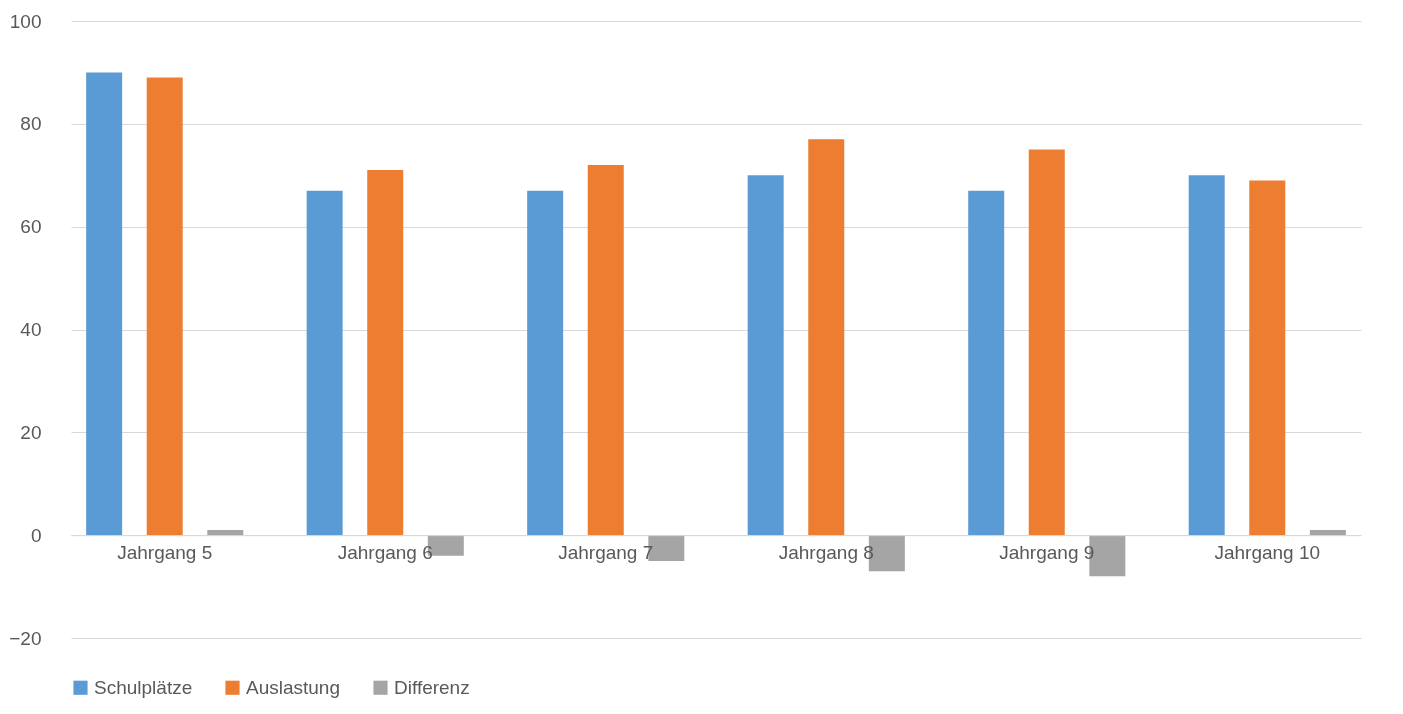  What do you see at coordinates (826, 552) in the screenshot?
I see `x-tick-label: Jahrgang 8` at bounding box center [826, 552].